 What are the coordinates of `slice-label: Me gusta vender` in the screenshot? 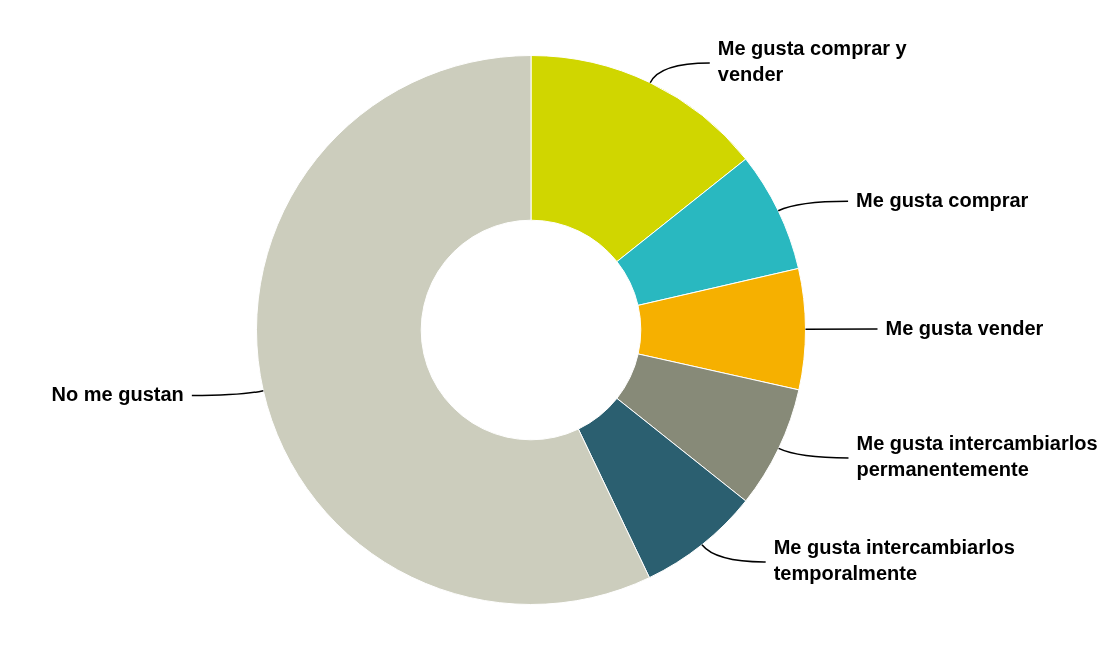 It's located at (964, 327).